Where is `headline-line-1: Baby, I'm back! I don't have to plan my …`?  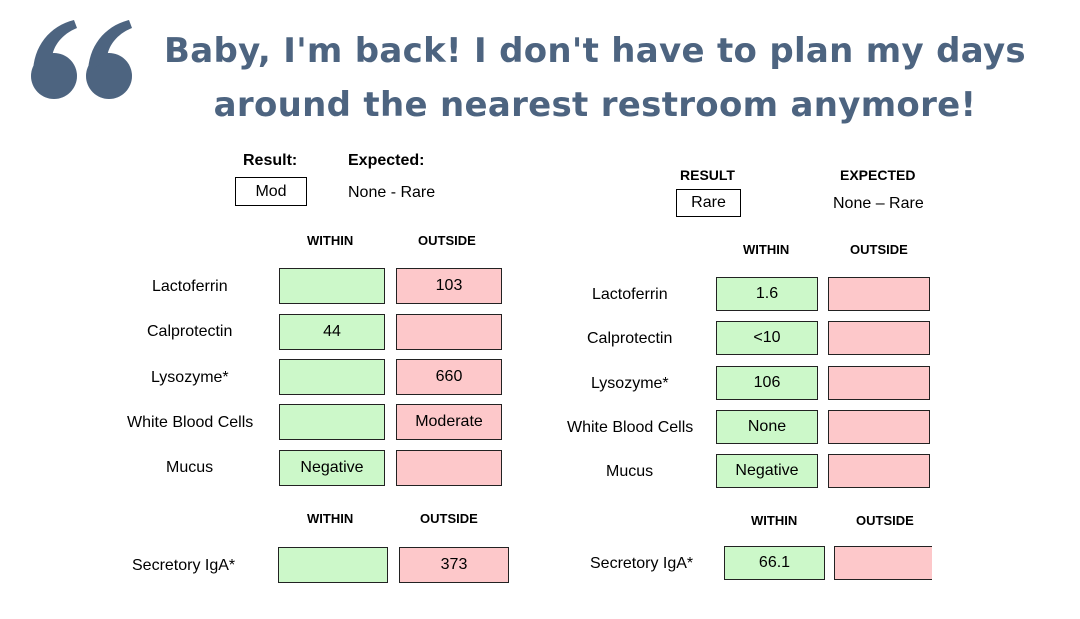 headline-line-1: Baby, I'm back! I don't have to plan my … is located at coordinates (595, 51).